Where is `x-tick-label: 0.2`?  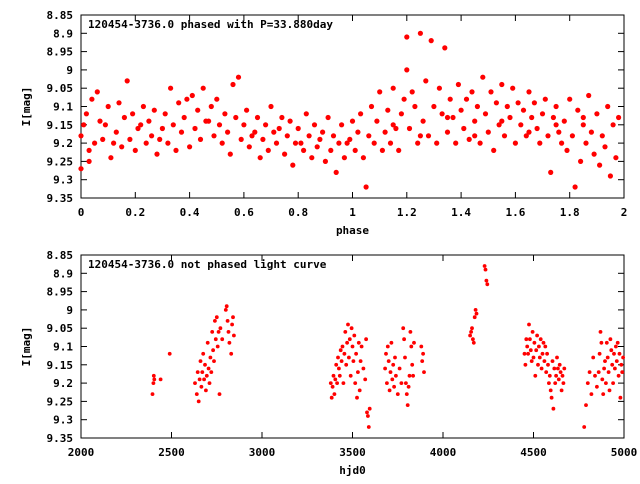 x-tick-label: 0.2 is located at coordinates (135, 212).